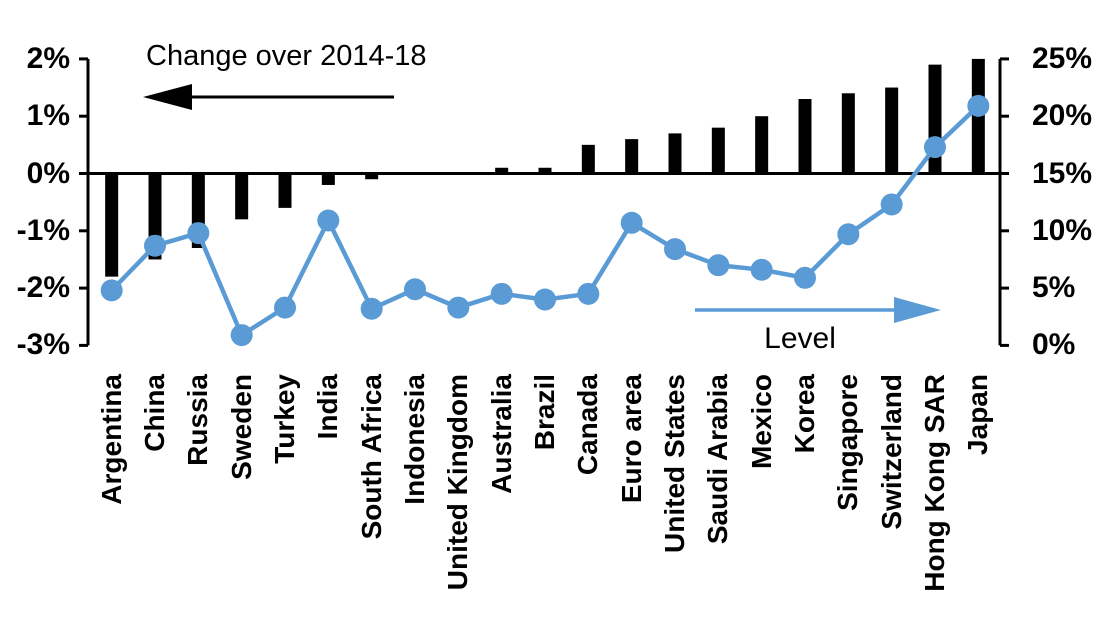  I want to click on left-axis-tick-label: 2%, so click(48, 58).